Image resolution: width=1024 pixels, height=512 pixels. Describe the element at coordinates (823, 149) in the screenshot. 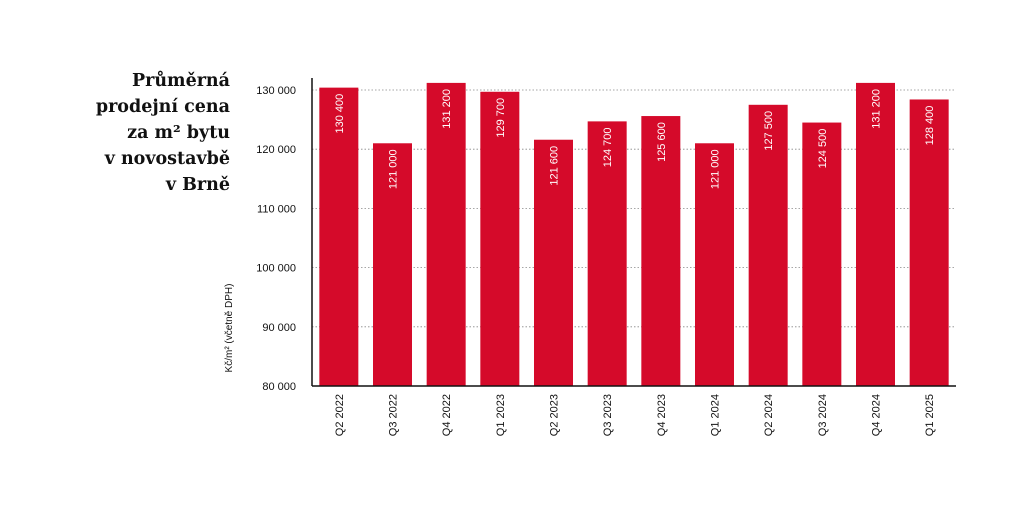

I see `bar-value-label: 124 500` at that location.